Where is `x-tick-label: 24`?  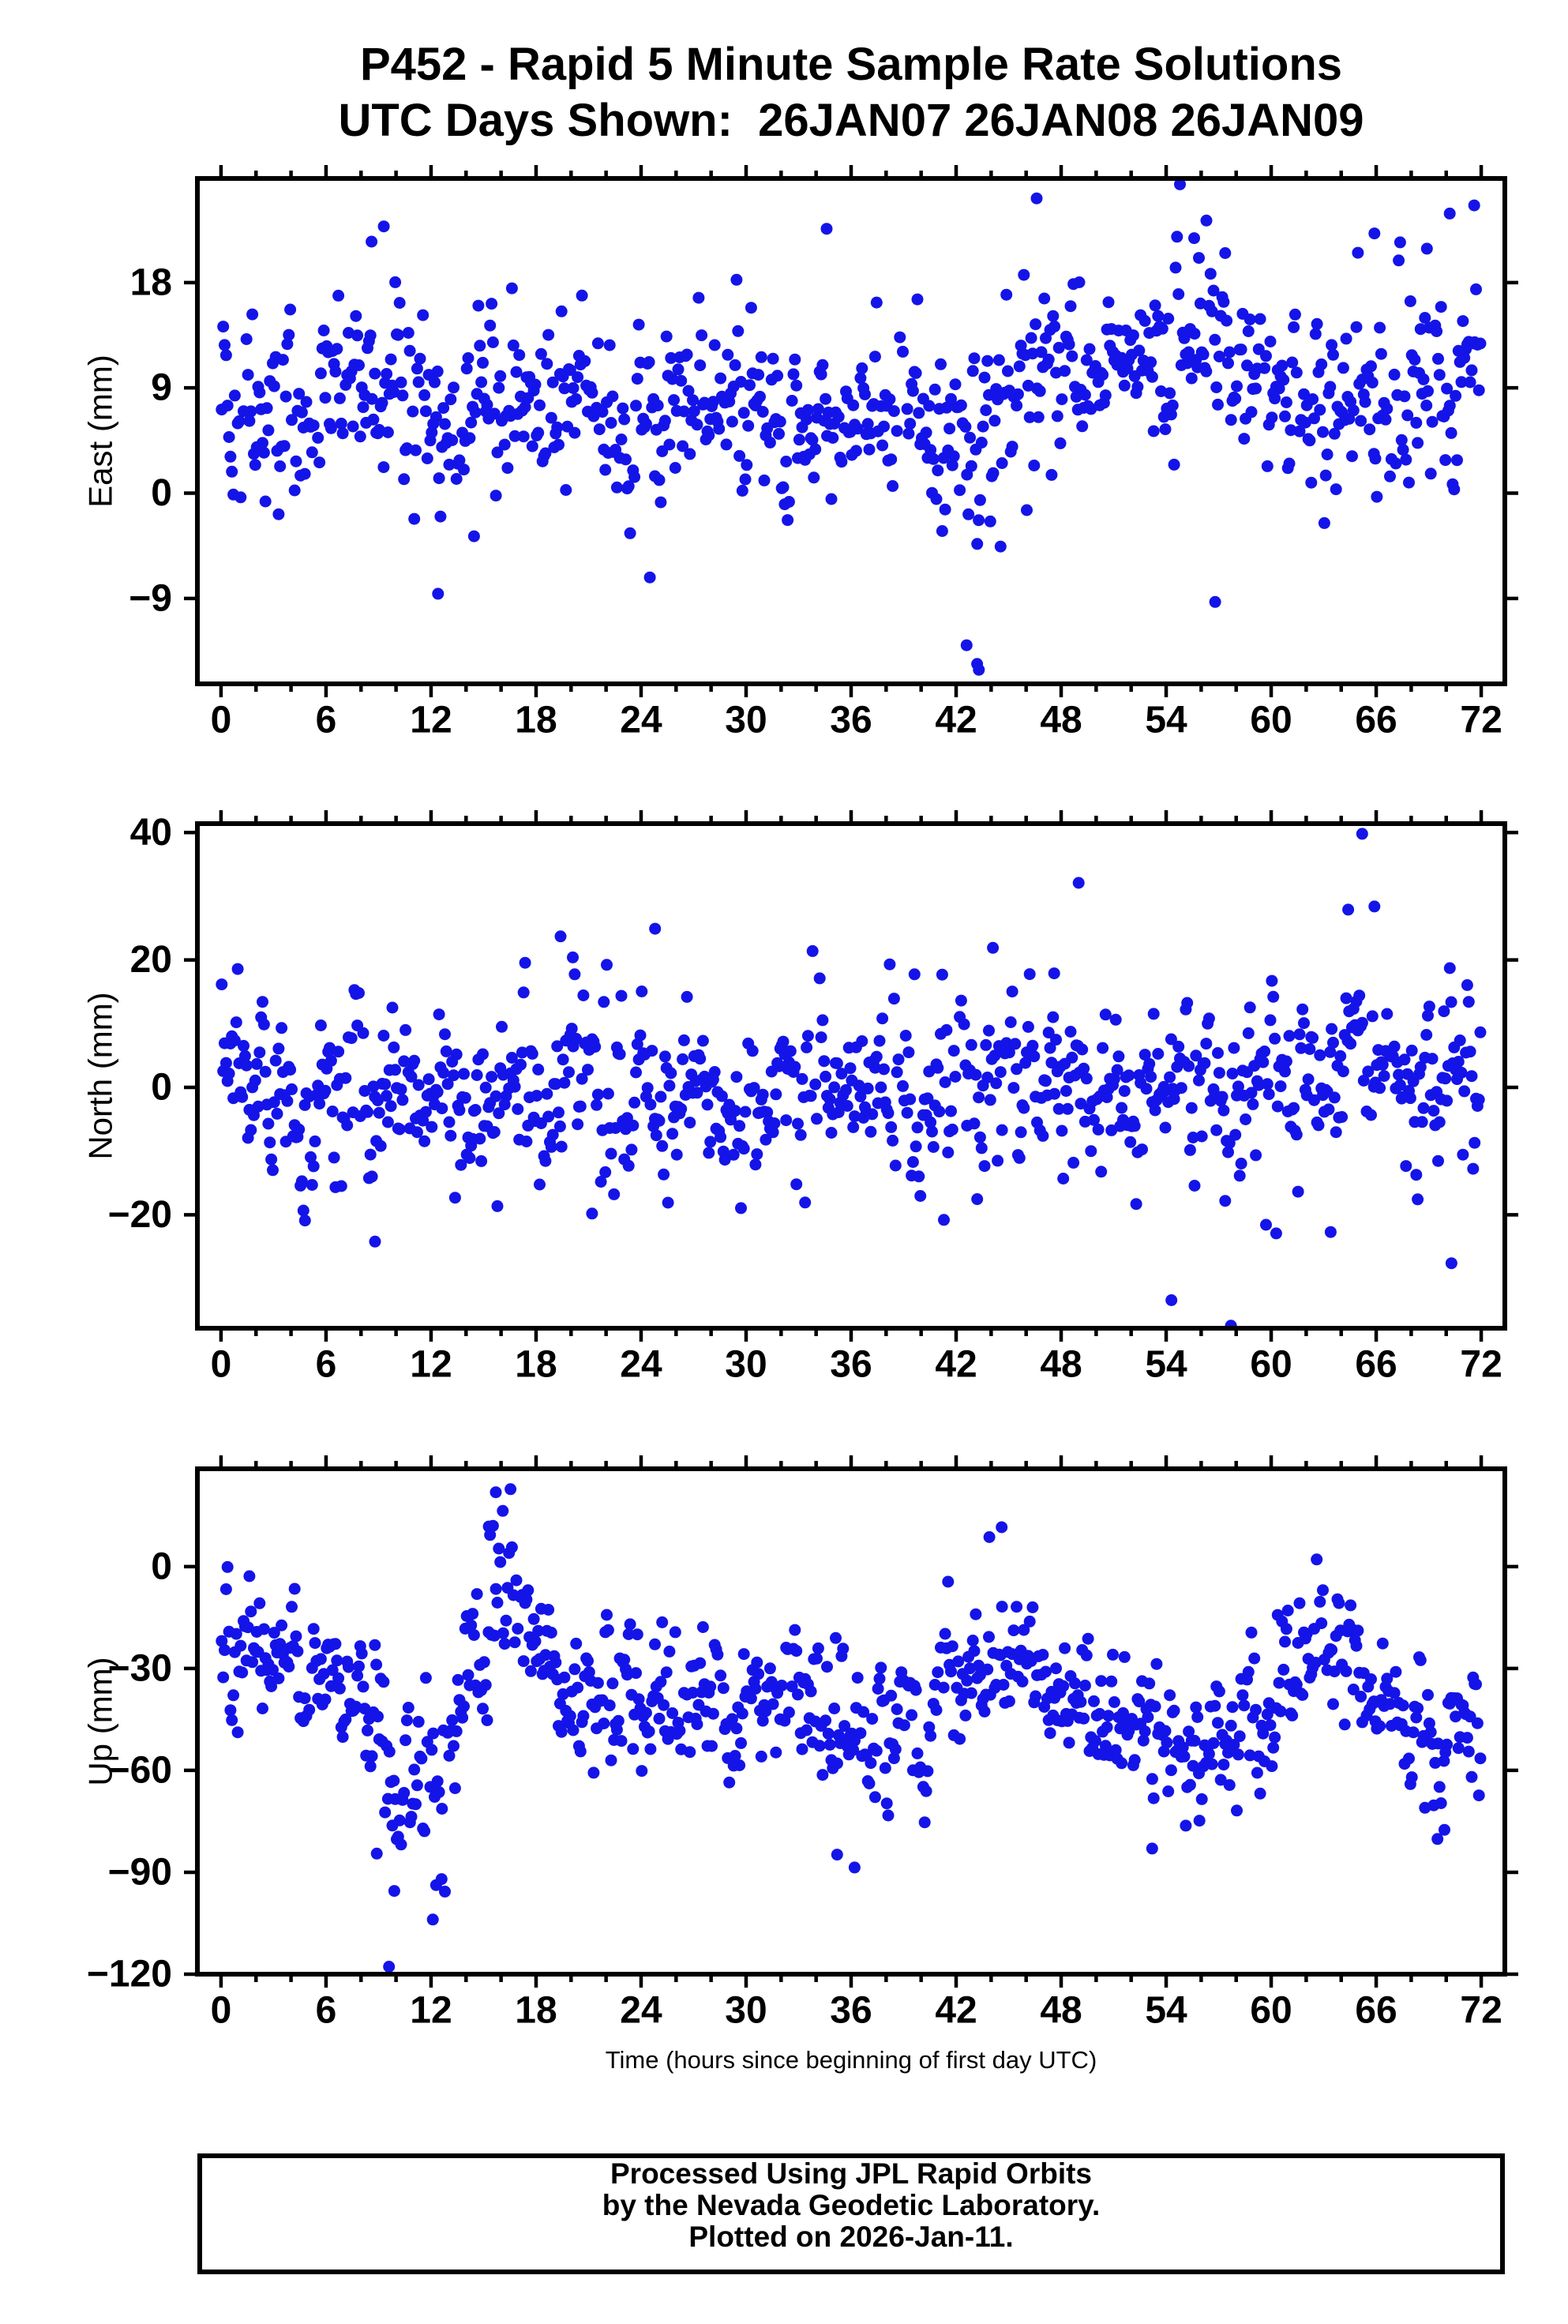 x-tick-label: 24 is located at coordinates (641, 2011).